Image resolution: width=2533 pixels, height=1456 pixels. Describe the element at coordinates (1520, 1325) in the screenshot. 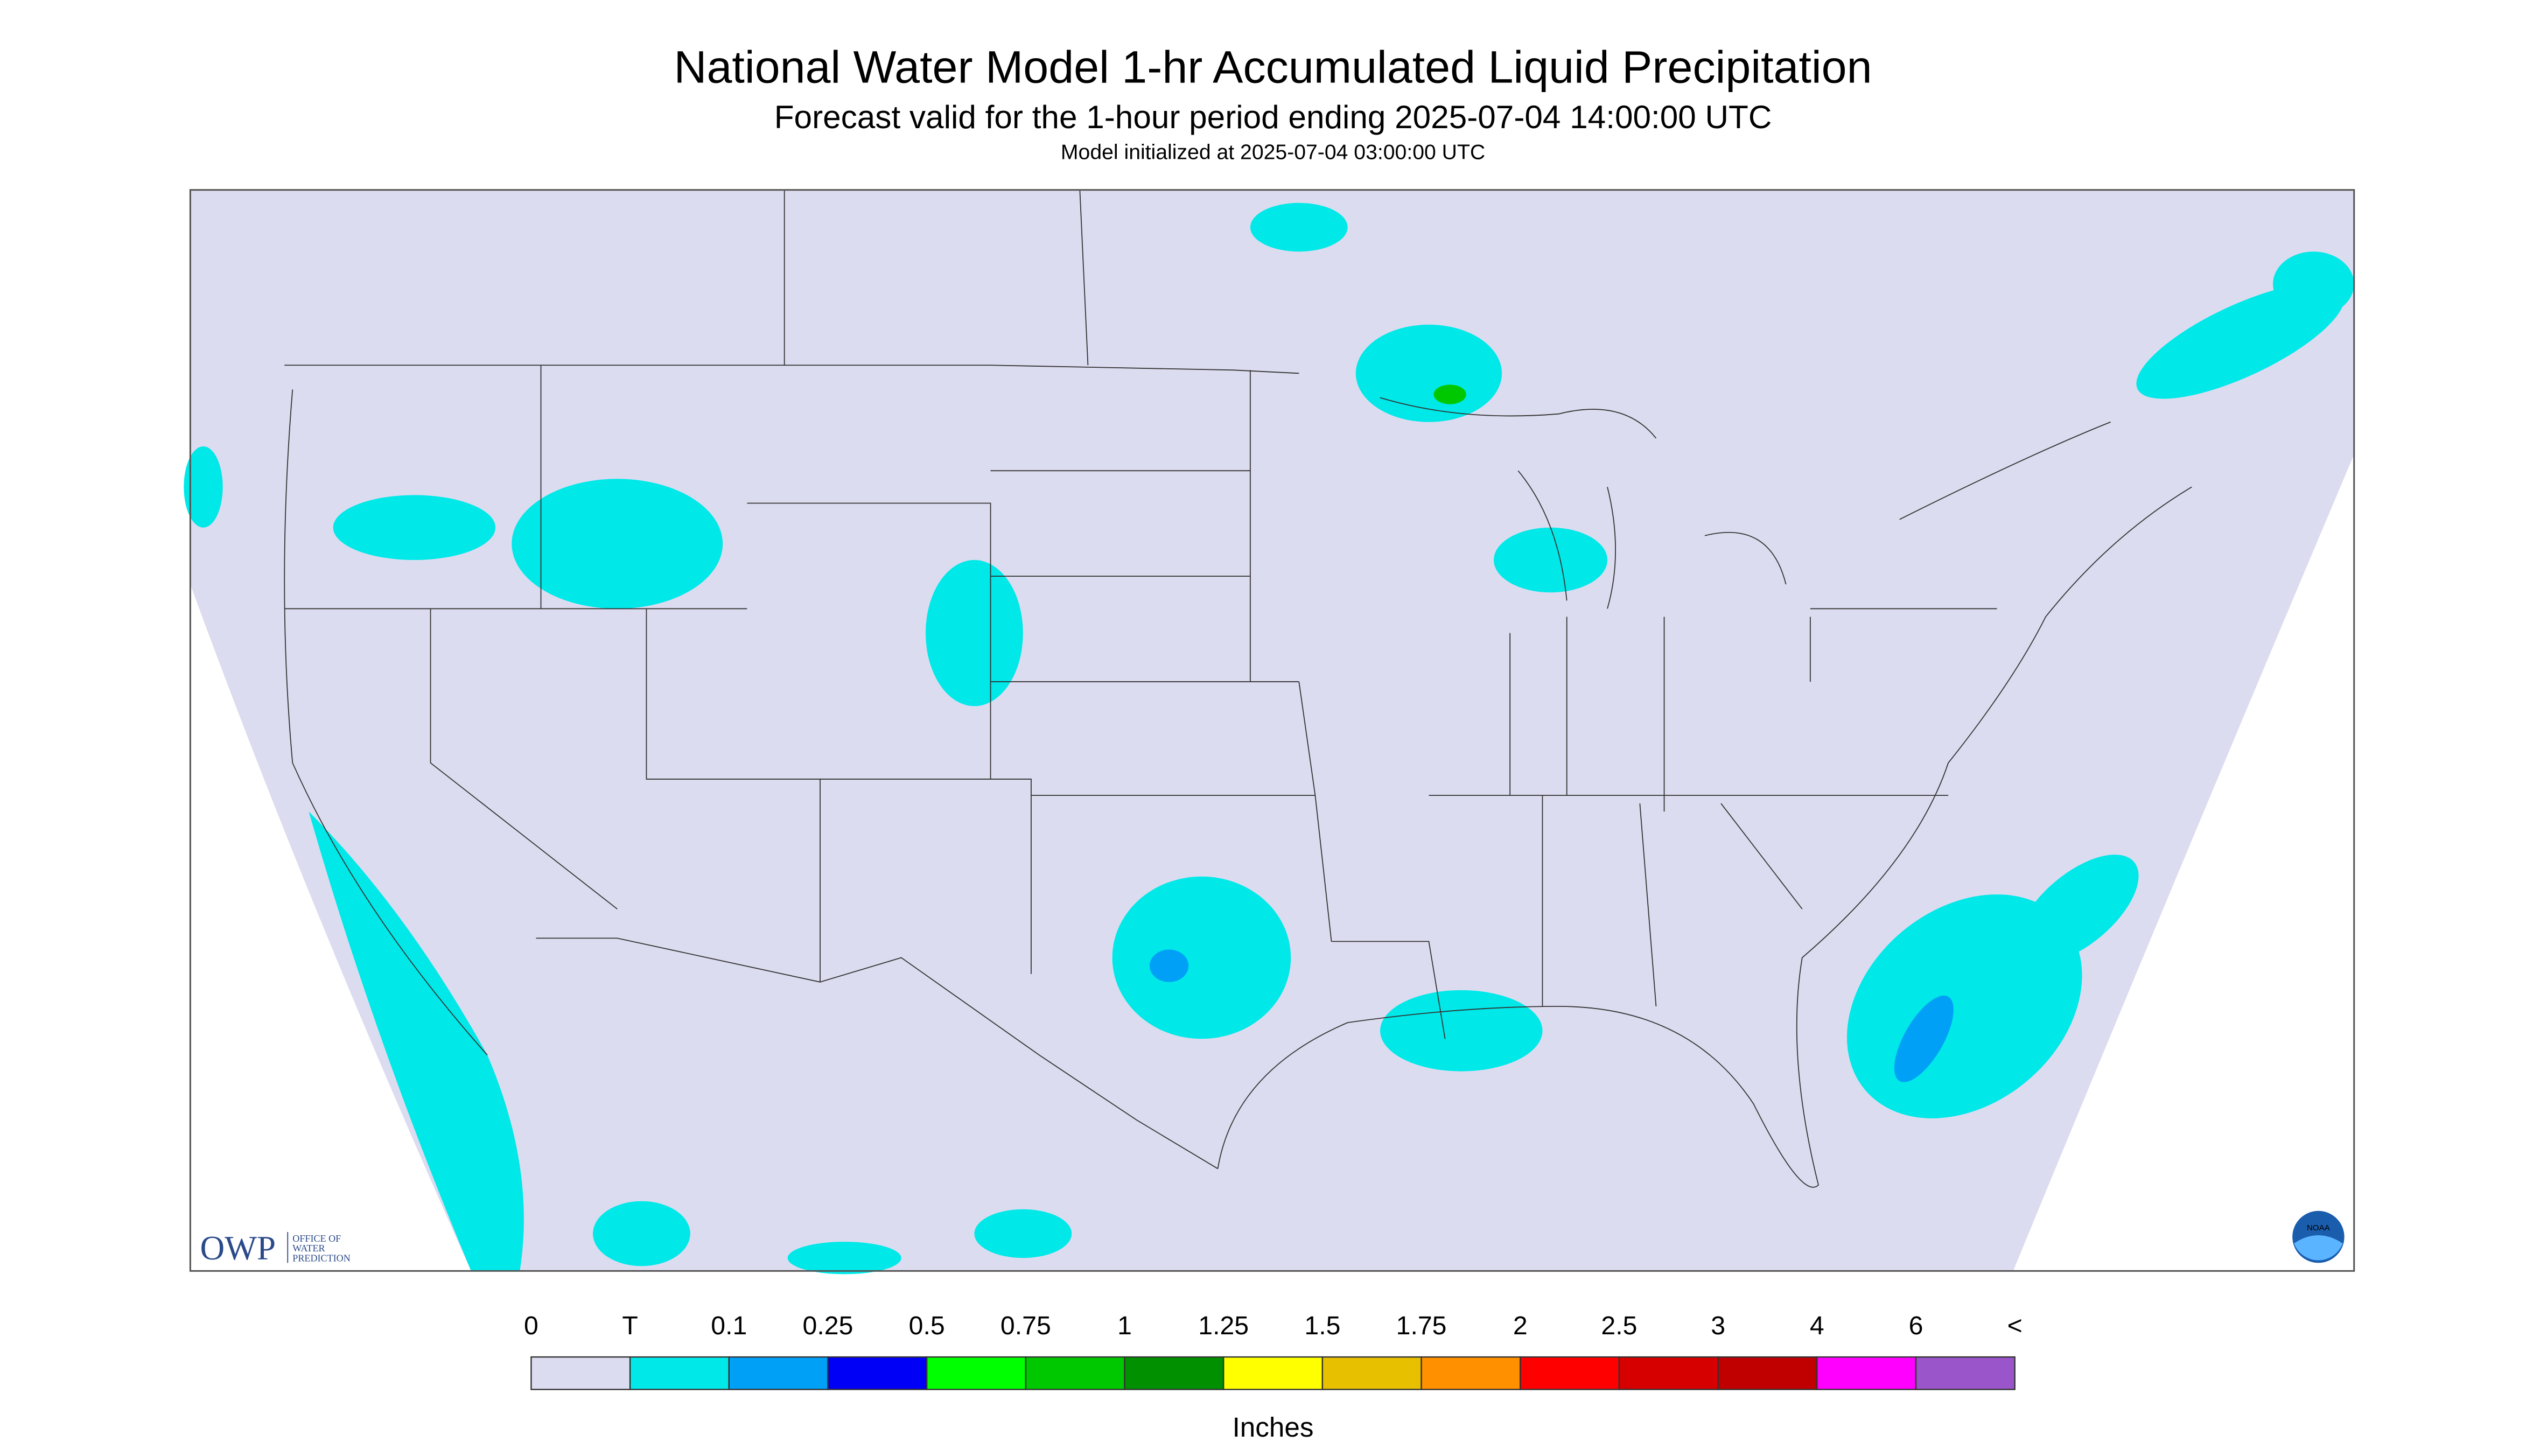

I see `legend-label: 2` at that location.